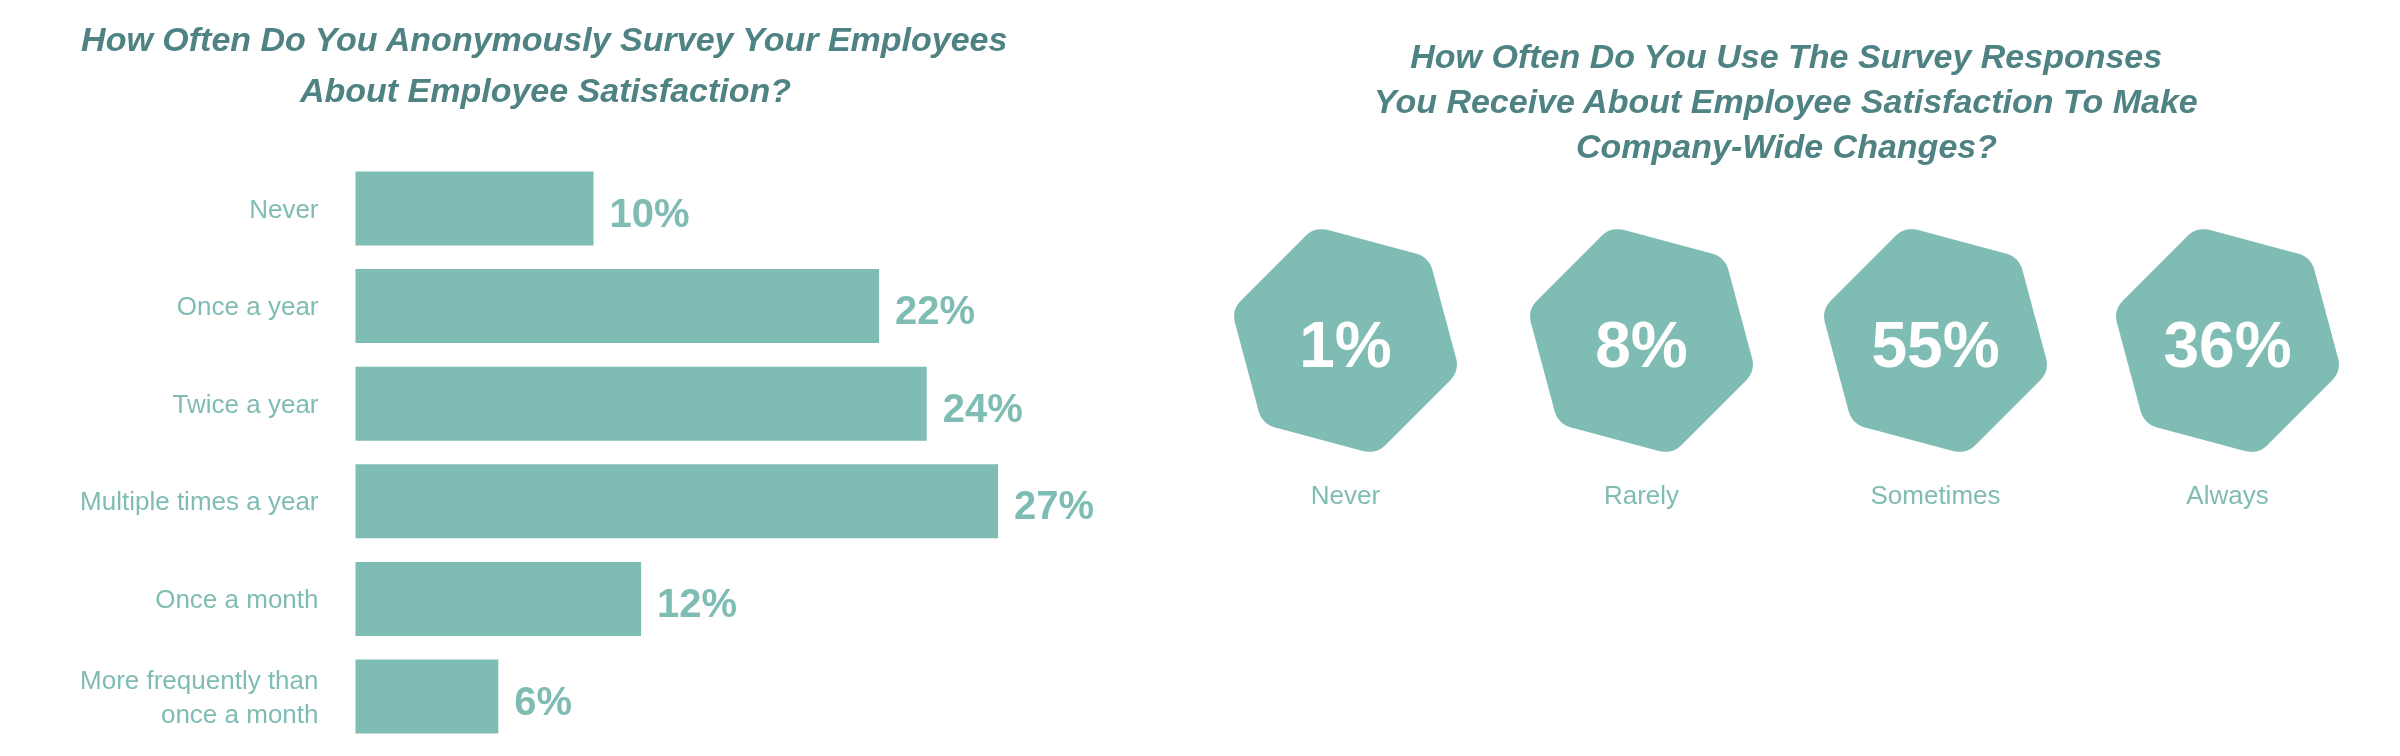  Describe the element at coordinates (199, 501) in the screenshot. I see `y-tick-label: Multiple times a year` at that location.